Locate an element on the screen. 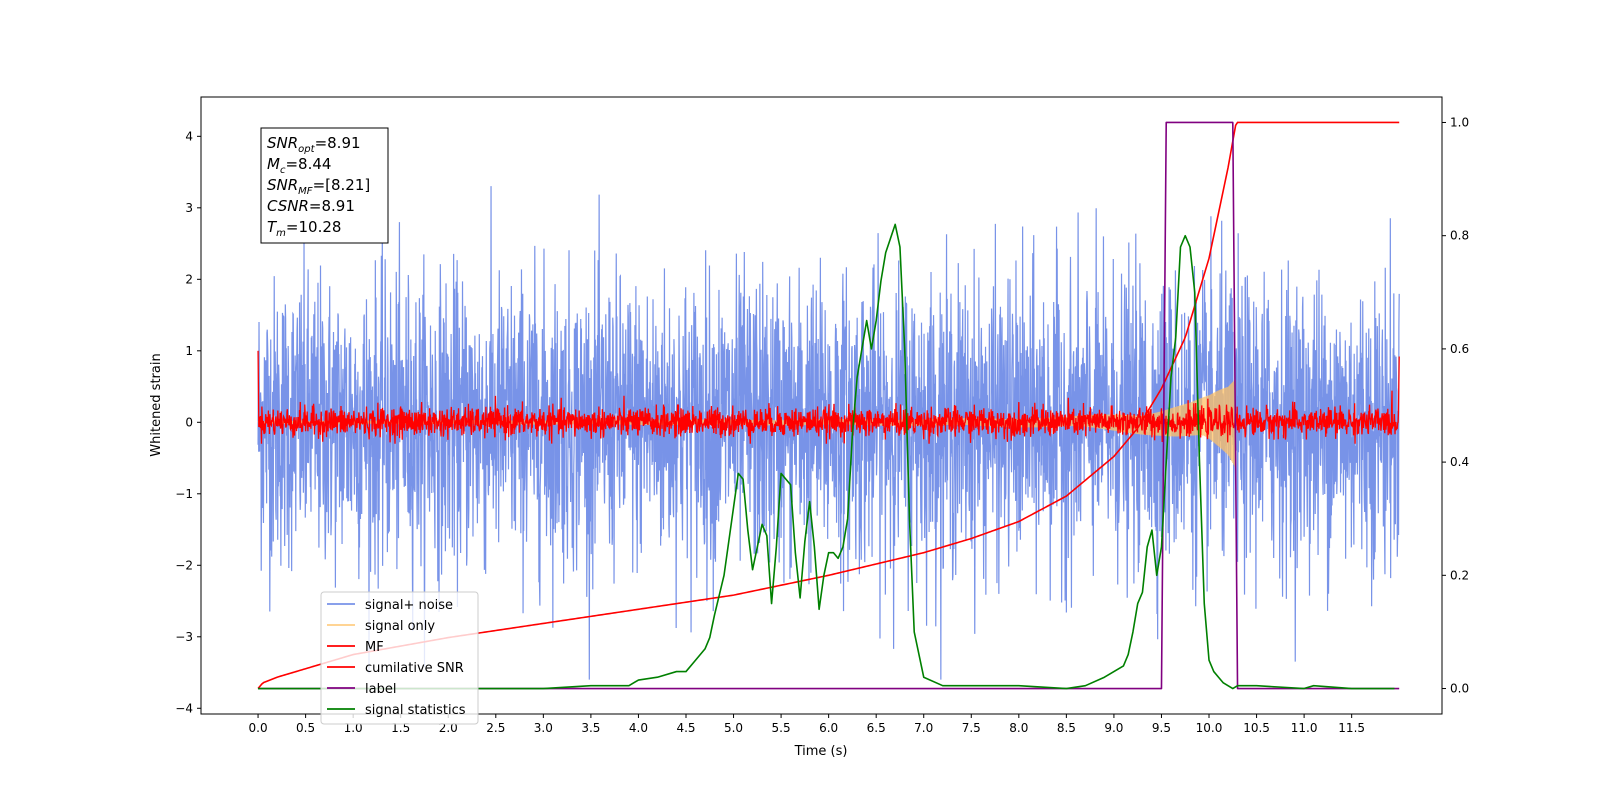 Image resolution: width=1600 pixels, height=804 pixels. x-tick-label: 8.5 is located at coordinates (1066, 728).